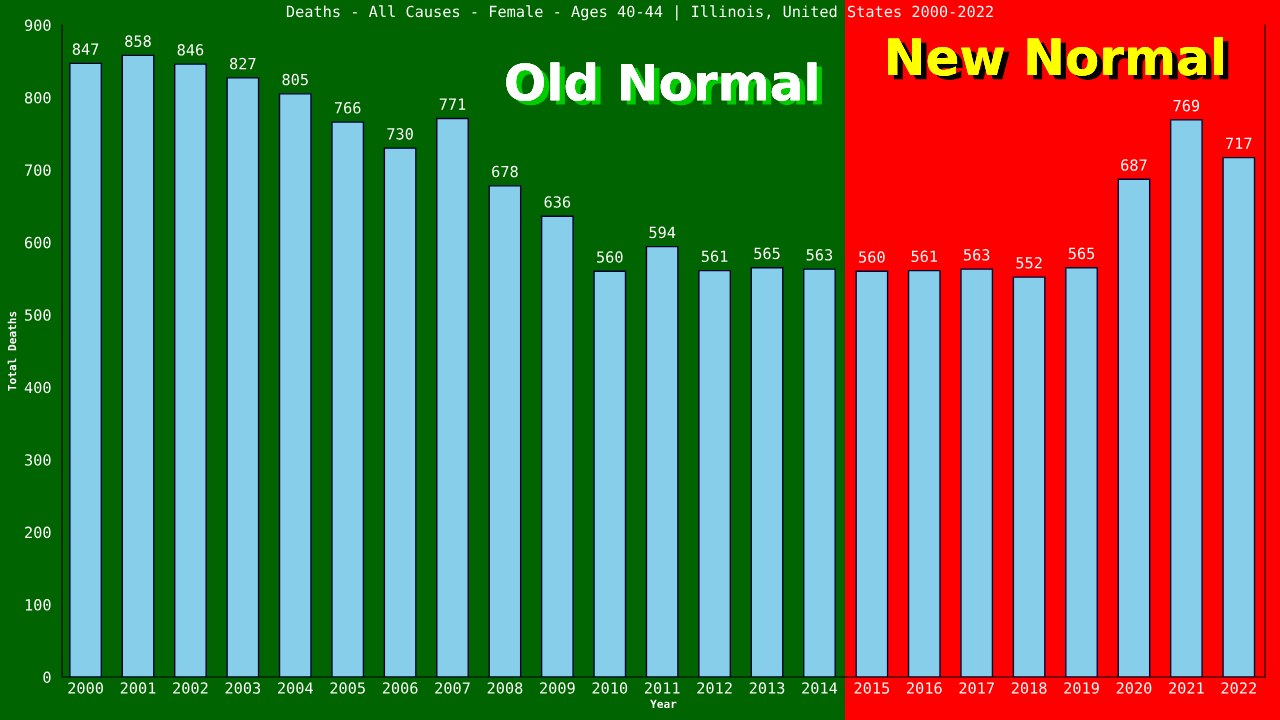 The width and height of the screenshot is (1280, 720). What do you see at coordinates (12, 351) in the screenshot?
I see `y-axis-title: Total Deaths` at bounding box center [12, 351].